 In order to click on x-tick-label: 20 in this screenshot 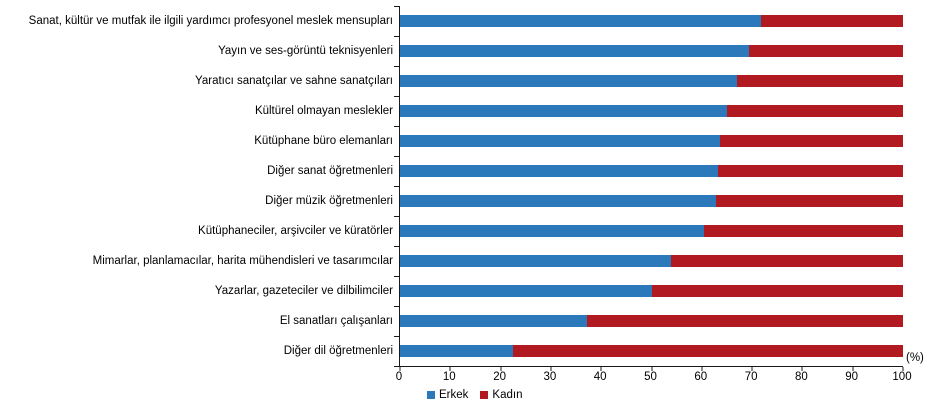, I will do `click(499, 377)`.